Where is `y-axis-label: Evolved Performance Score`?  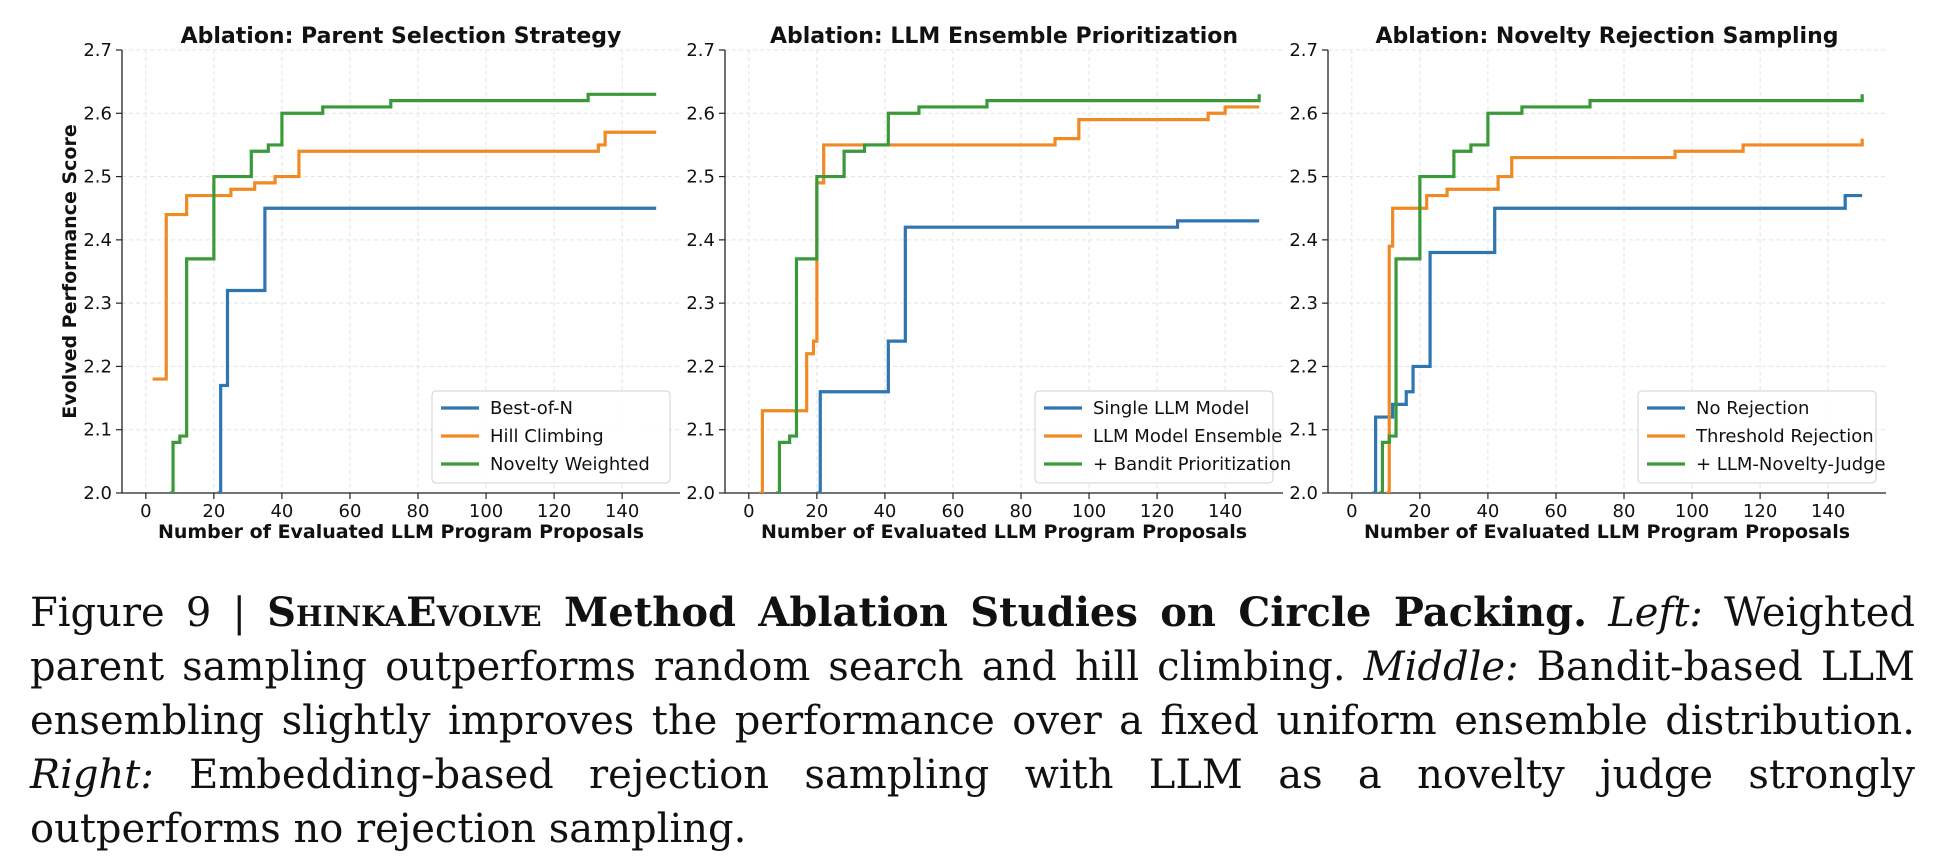 y-axis-label: Evolved Performance Score is located at coordinates (70, 271).